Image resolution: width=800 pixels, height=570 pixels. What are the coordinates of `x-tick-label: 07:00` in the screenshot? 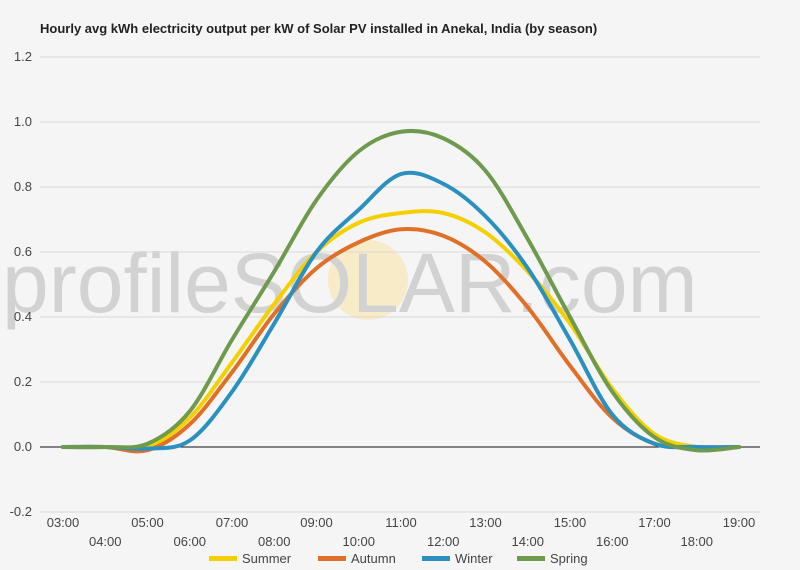 It's located at (232, 522).